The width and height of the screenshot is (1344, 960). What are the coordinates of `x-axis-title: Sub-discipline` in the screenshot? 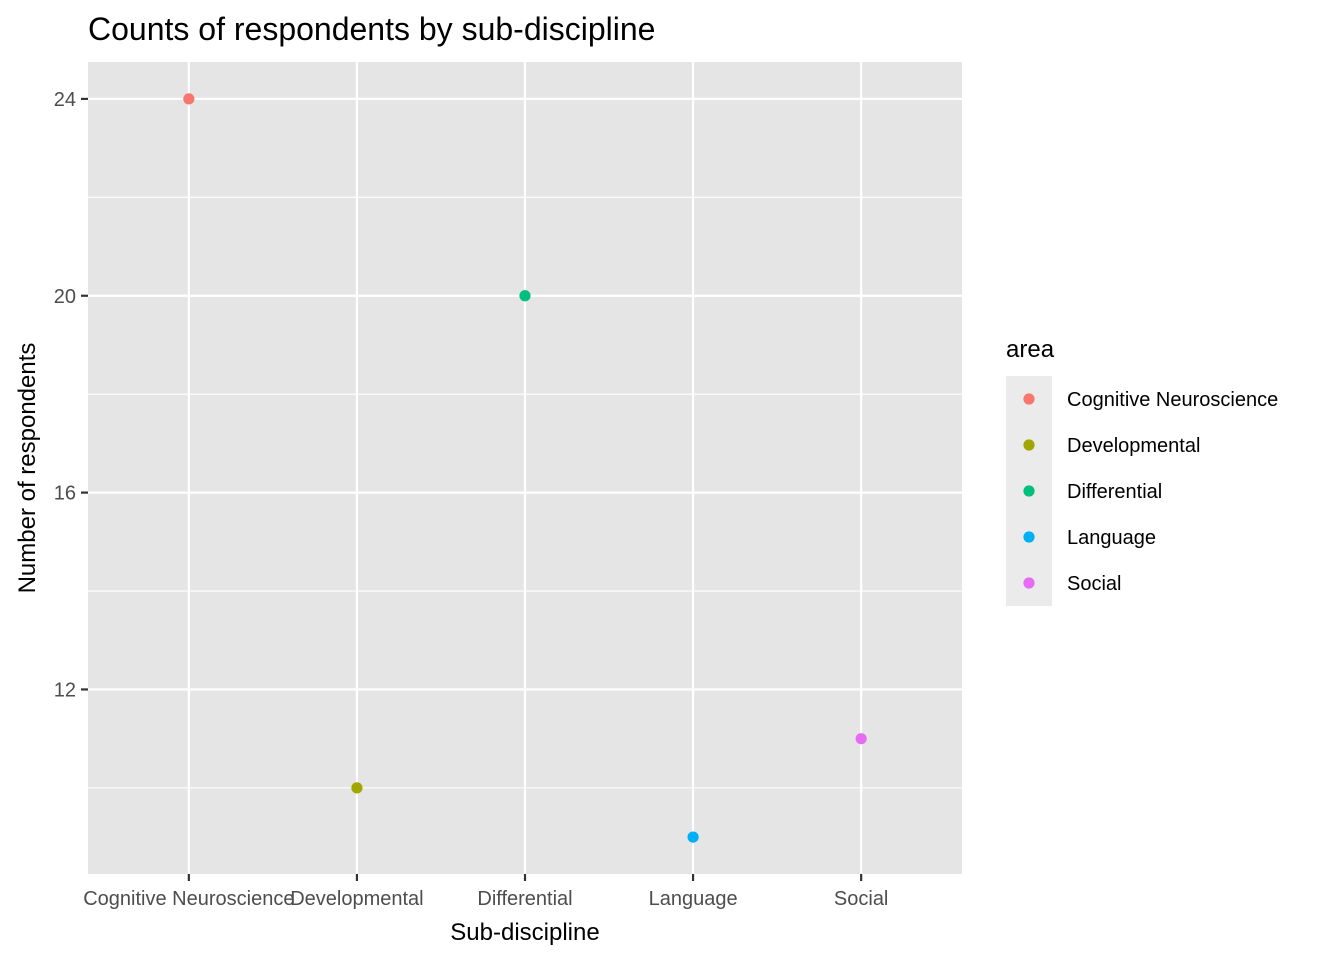 It's located at (524, 932).